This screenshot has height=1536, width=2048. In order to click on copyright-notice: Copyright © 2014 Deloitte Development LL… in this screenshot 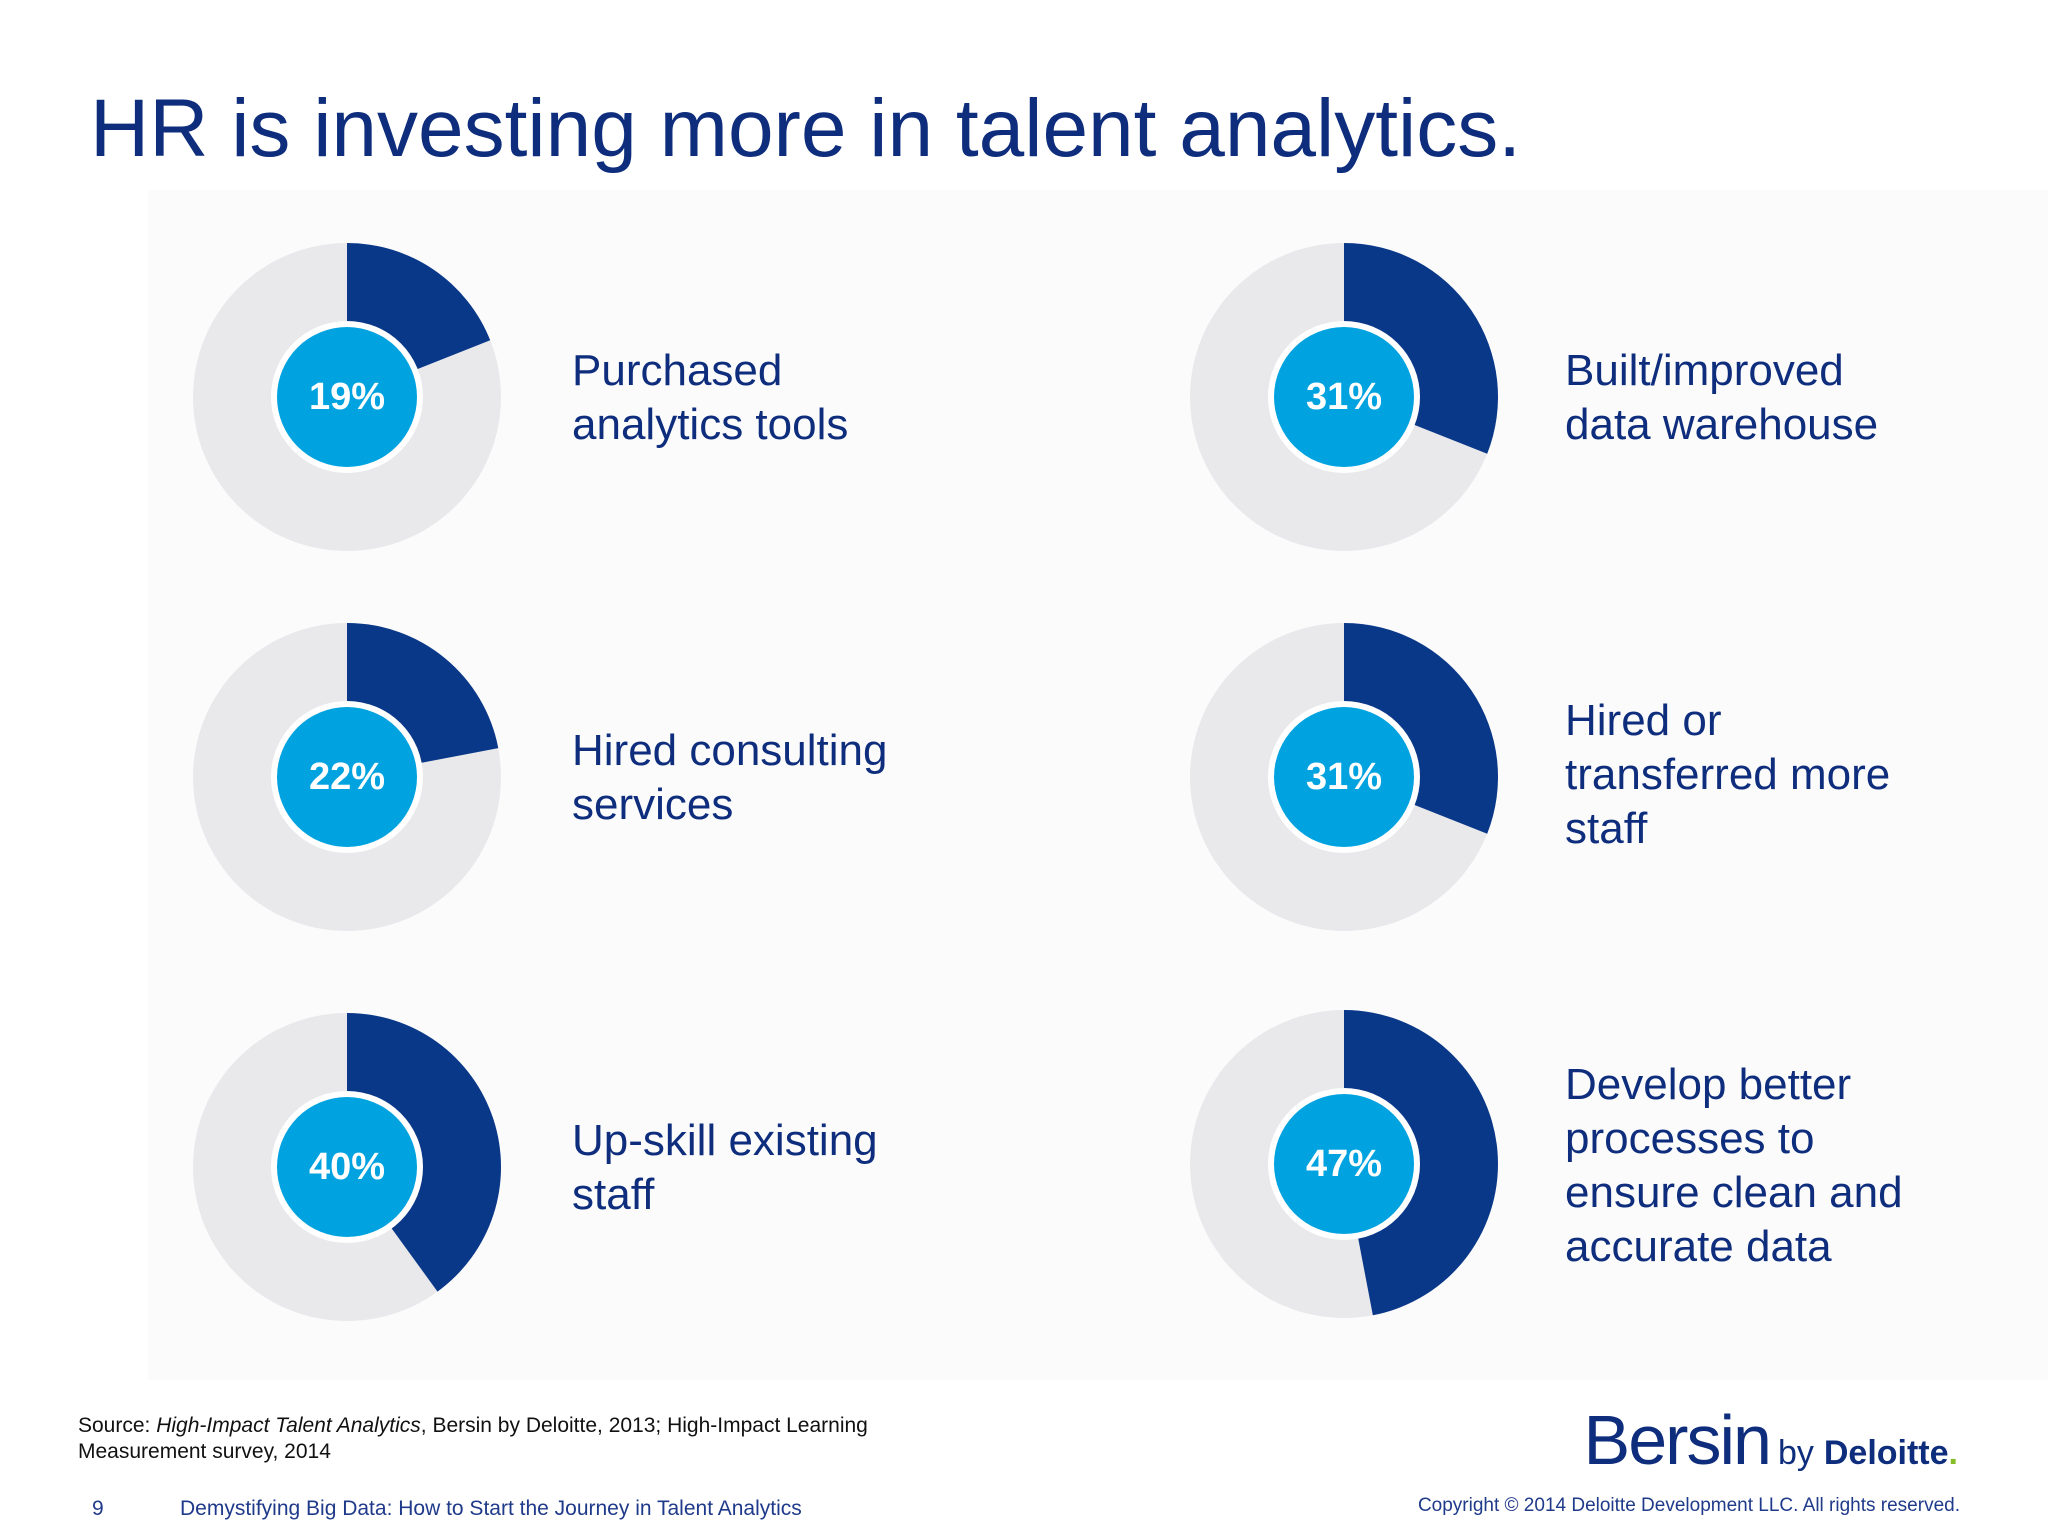, I will do `click(1688, 1505)`.